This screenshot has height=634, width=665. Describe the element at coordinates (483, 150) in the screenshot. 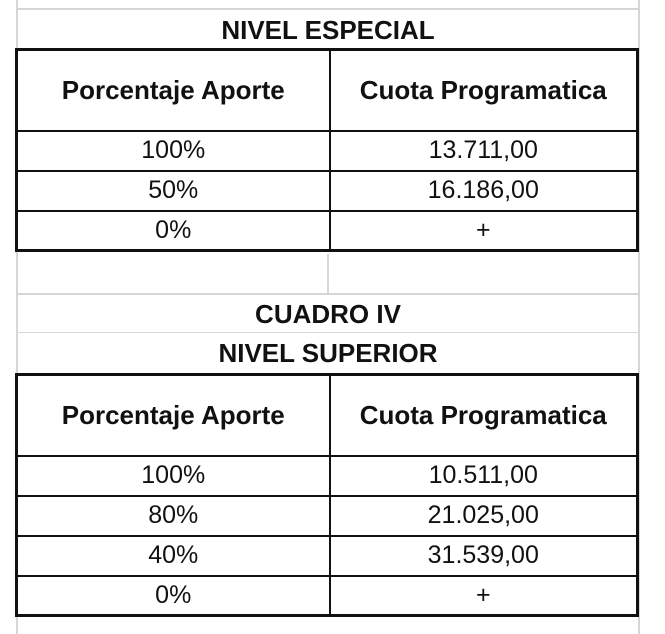

I see `cuota-cell: 13.711,00` at that location.